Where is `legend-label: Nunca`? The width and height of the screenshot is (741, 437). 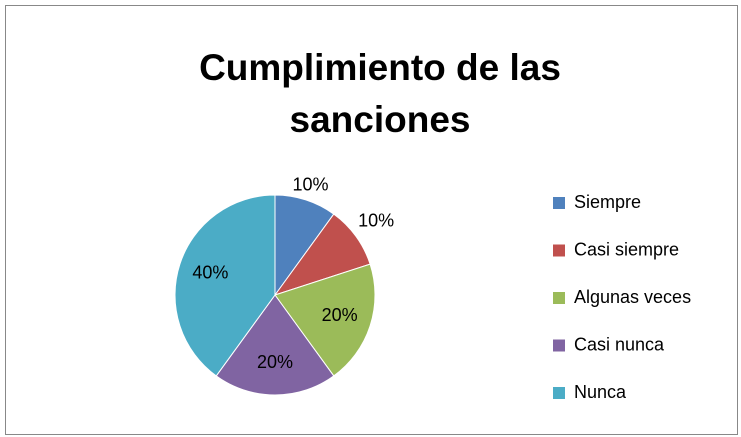 legend-label: Nunca is located at coordinates (600, 392).